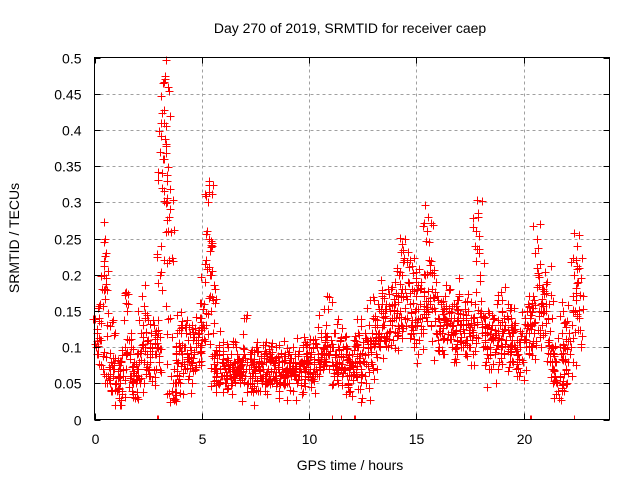 This screenshot has width=640, height=480. Describe the element at coordinates (14, 238) in the screenshot. I see `y-axis-label: SRMTID / TECUs` at that location.